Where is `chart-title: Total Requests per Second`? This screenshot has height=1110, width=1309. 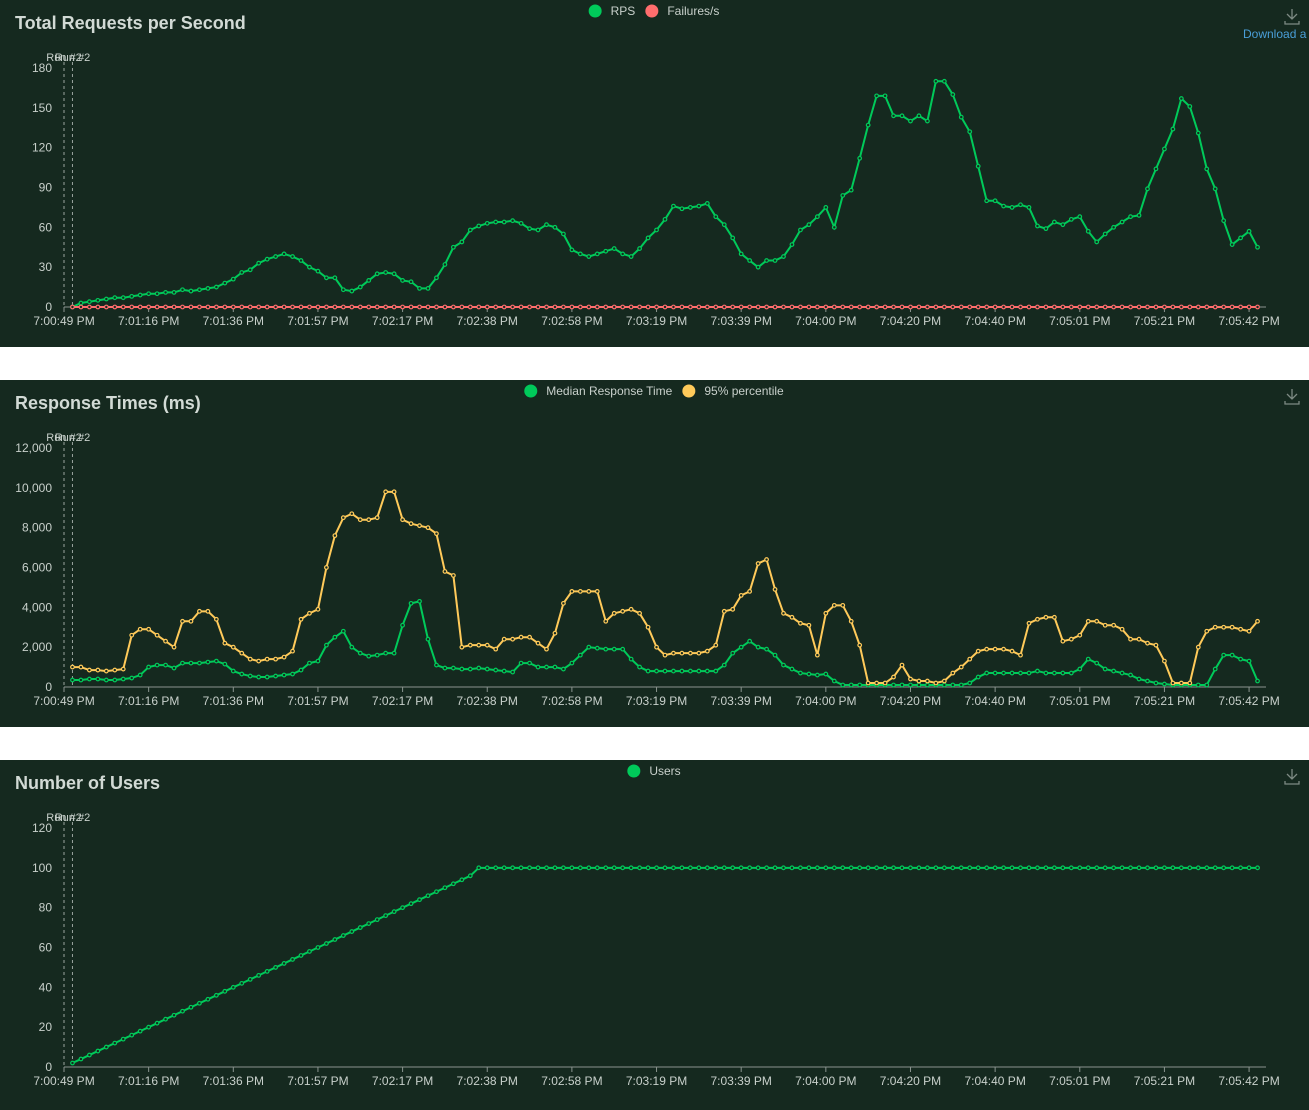 chart-title: Total Requests per Second is located at coordinates (130, 23).